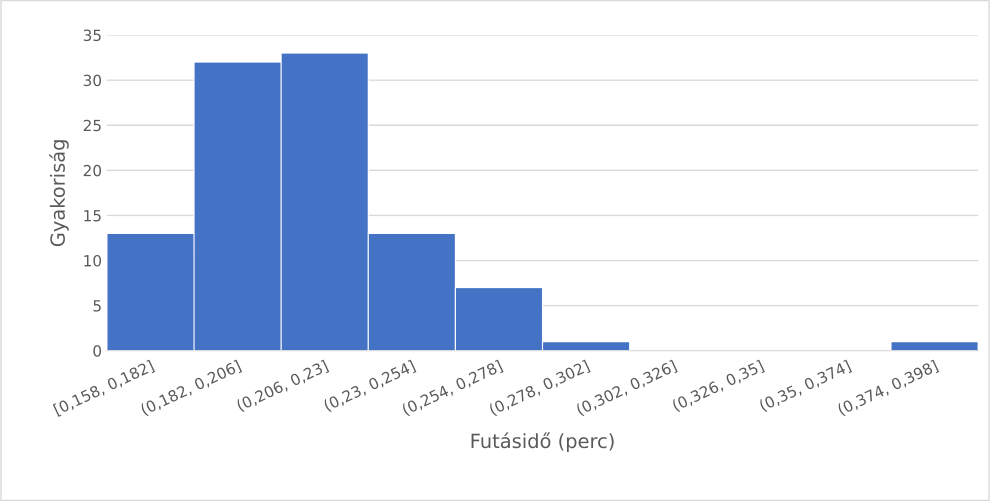 Image resolution: width=990 pixels, height=501 pixels. I want to click on y-tick-label: 5, so click(97, 306).